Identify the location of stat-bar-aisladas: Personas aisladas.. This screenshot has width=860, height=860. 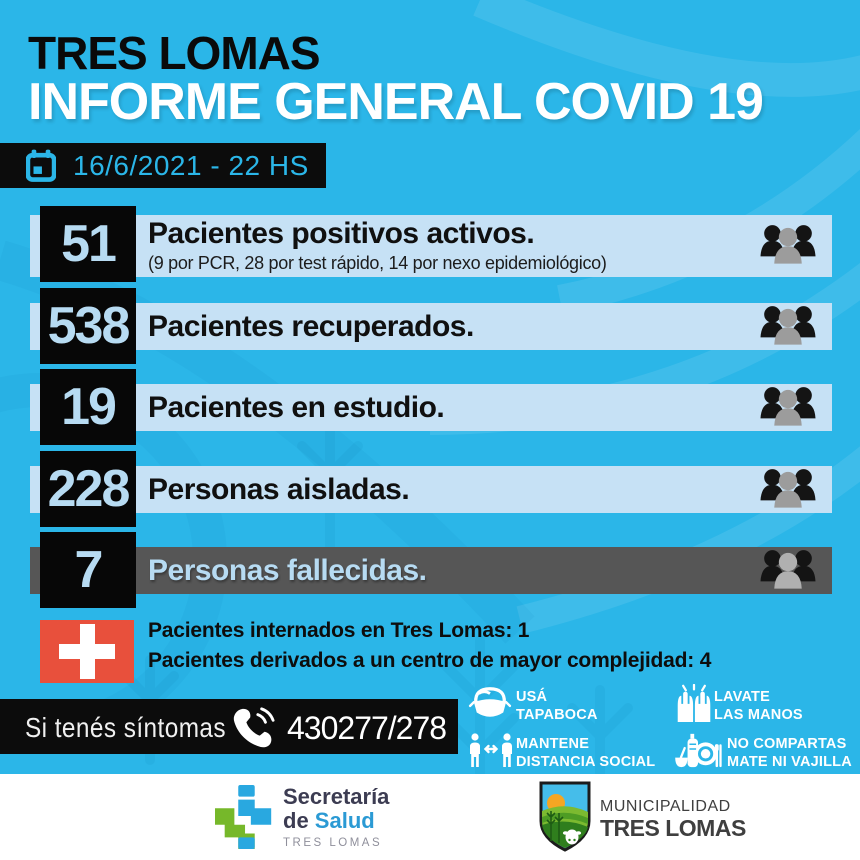
(431, 489).